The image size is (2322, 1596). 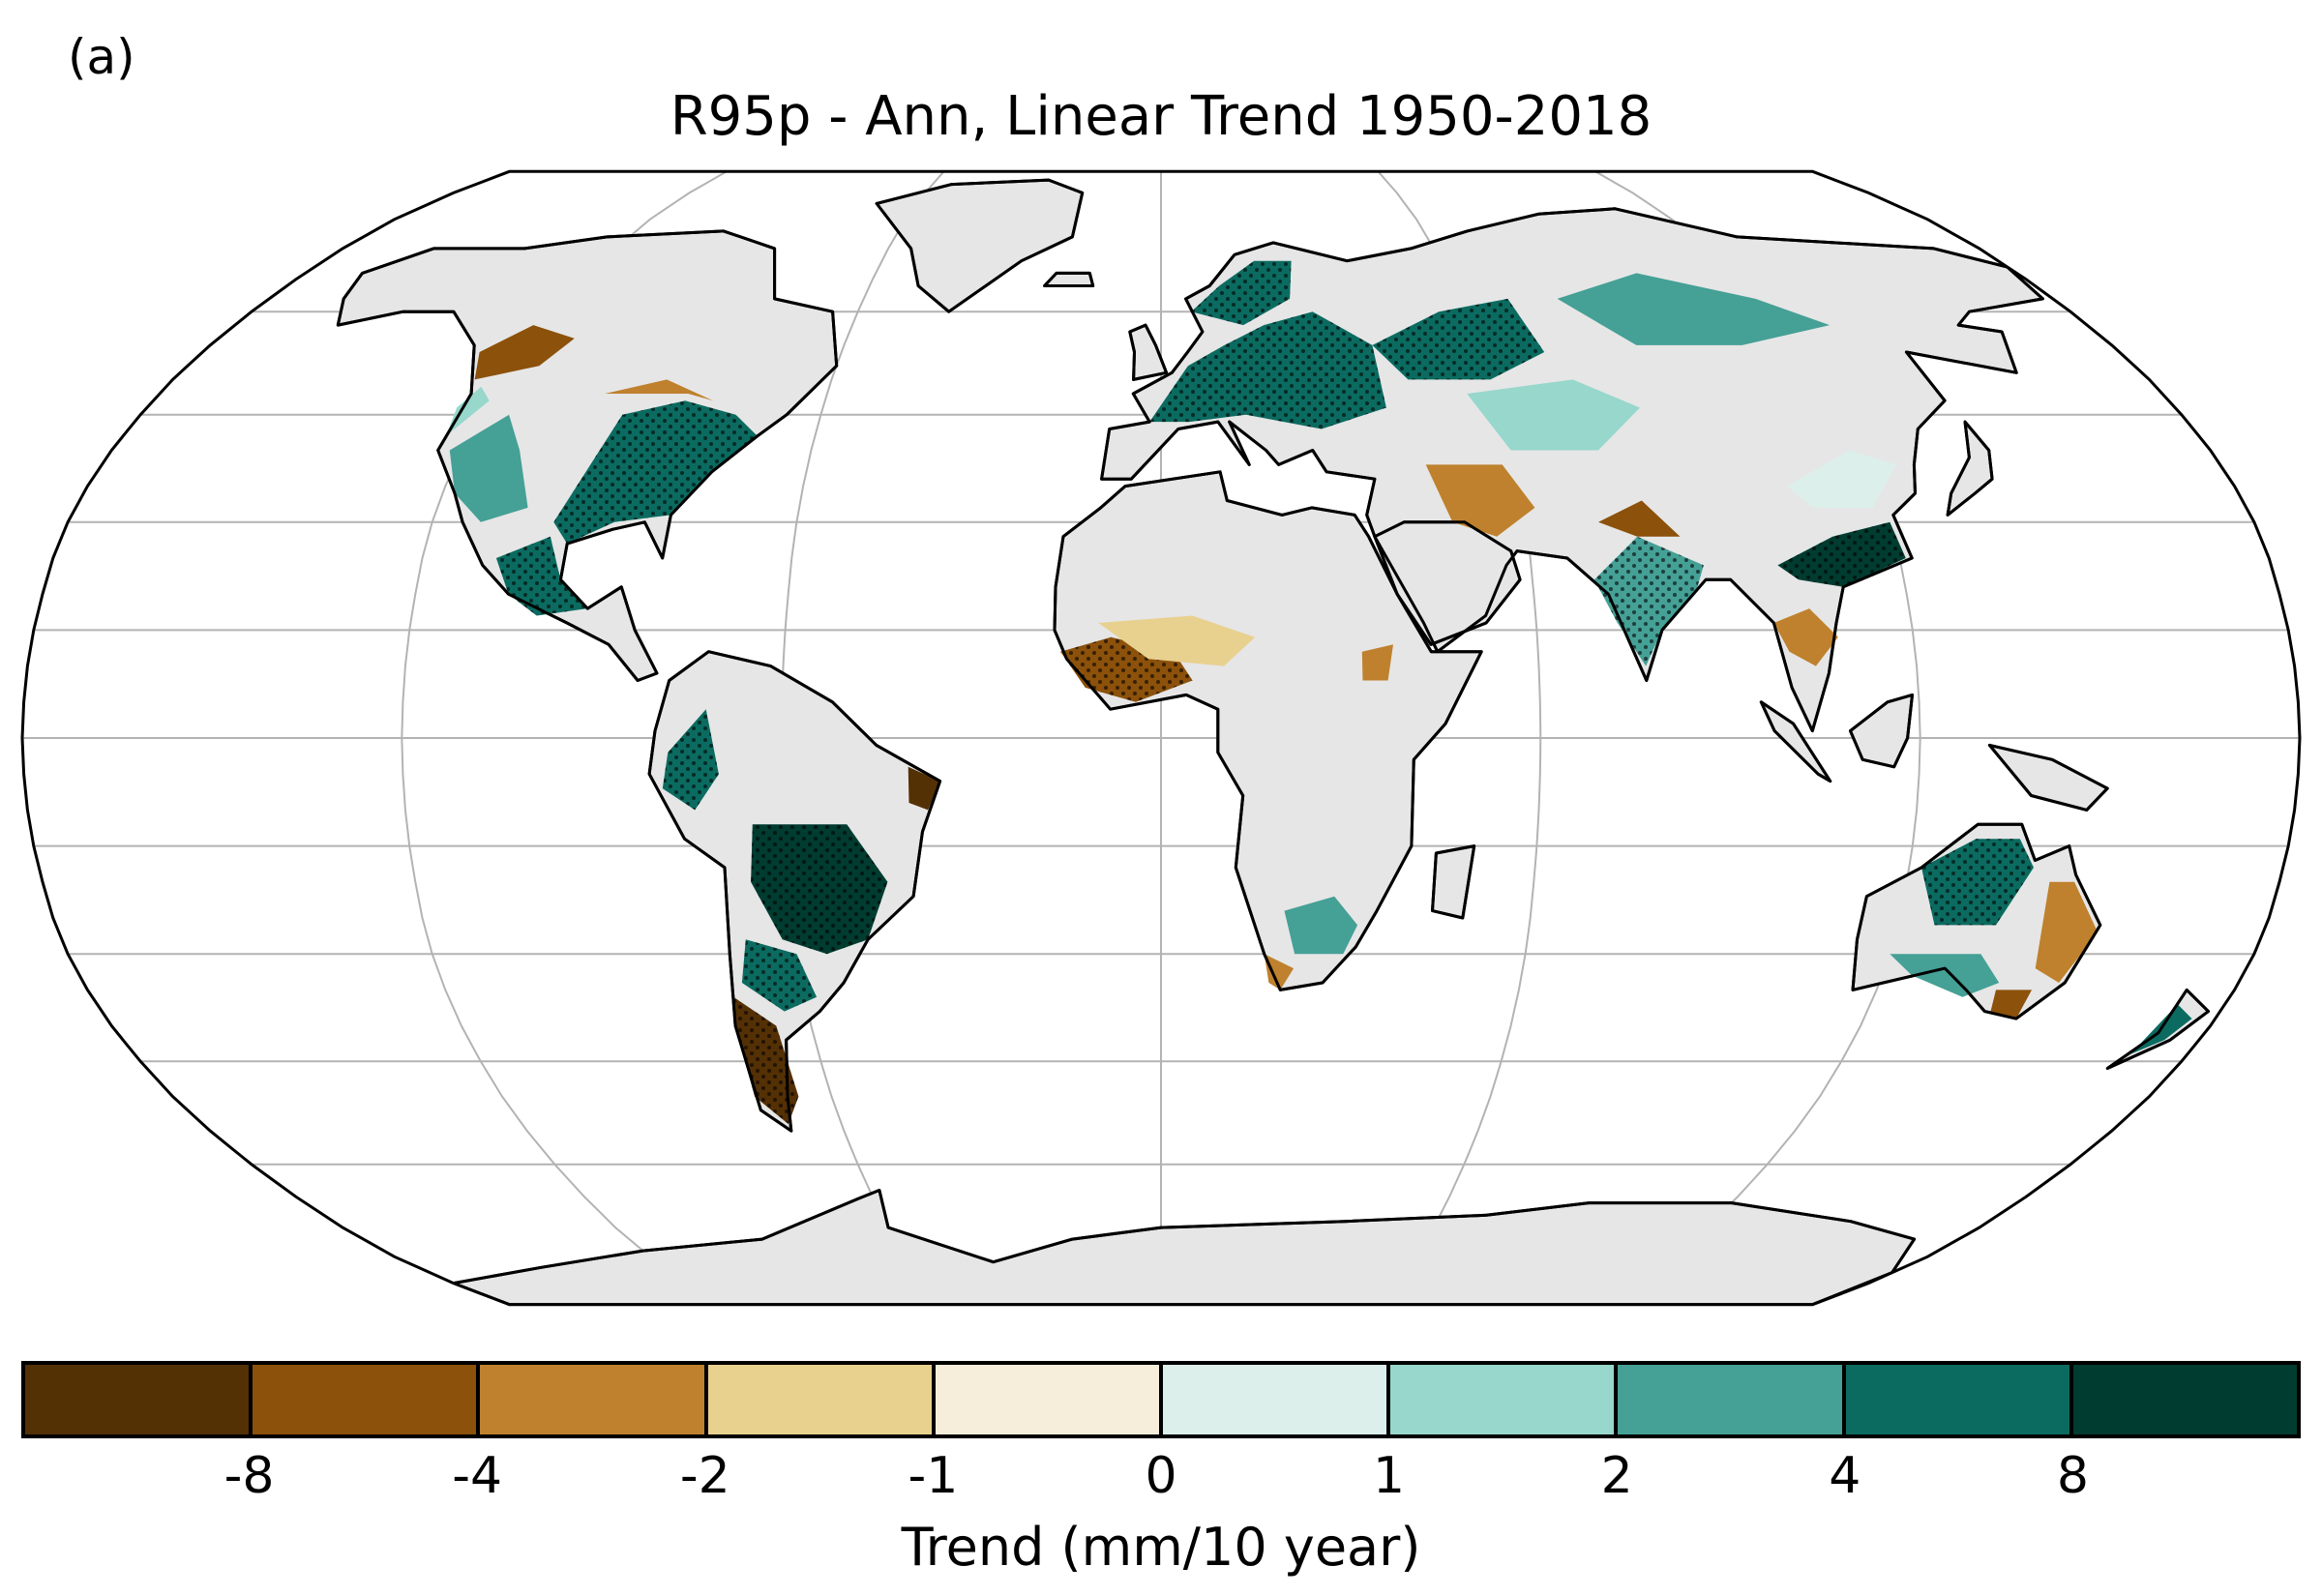 What do you see at coordinates (1881, 731) in the screenshot?
I see `island-borneo-coastline` at bounding box center [1881, 731].